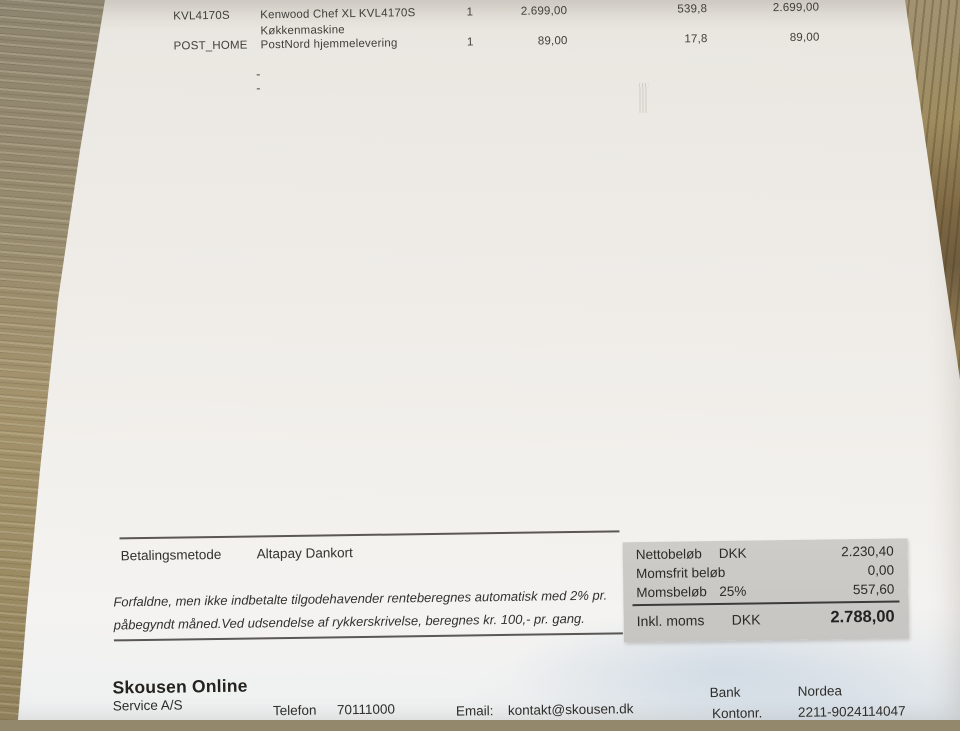  What do you see at coordinates (474, 711) in the screenshot?
I see `email-label: Email:` at bounding box center [474, 711].